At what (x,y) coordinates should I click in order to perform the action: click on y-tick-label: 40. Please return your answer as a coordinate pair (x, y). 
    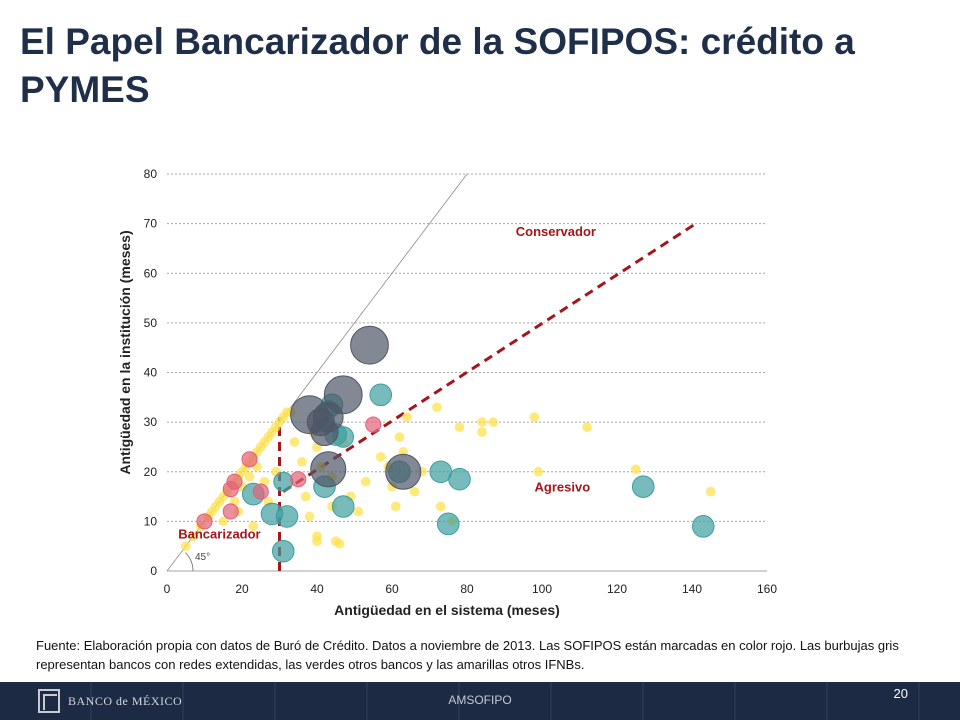
    Looking at the image, I should click on (151, 373).